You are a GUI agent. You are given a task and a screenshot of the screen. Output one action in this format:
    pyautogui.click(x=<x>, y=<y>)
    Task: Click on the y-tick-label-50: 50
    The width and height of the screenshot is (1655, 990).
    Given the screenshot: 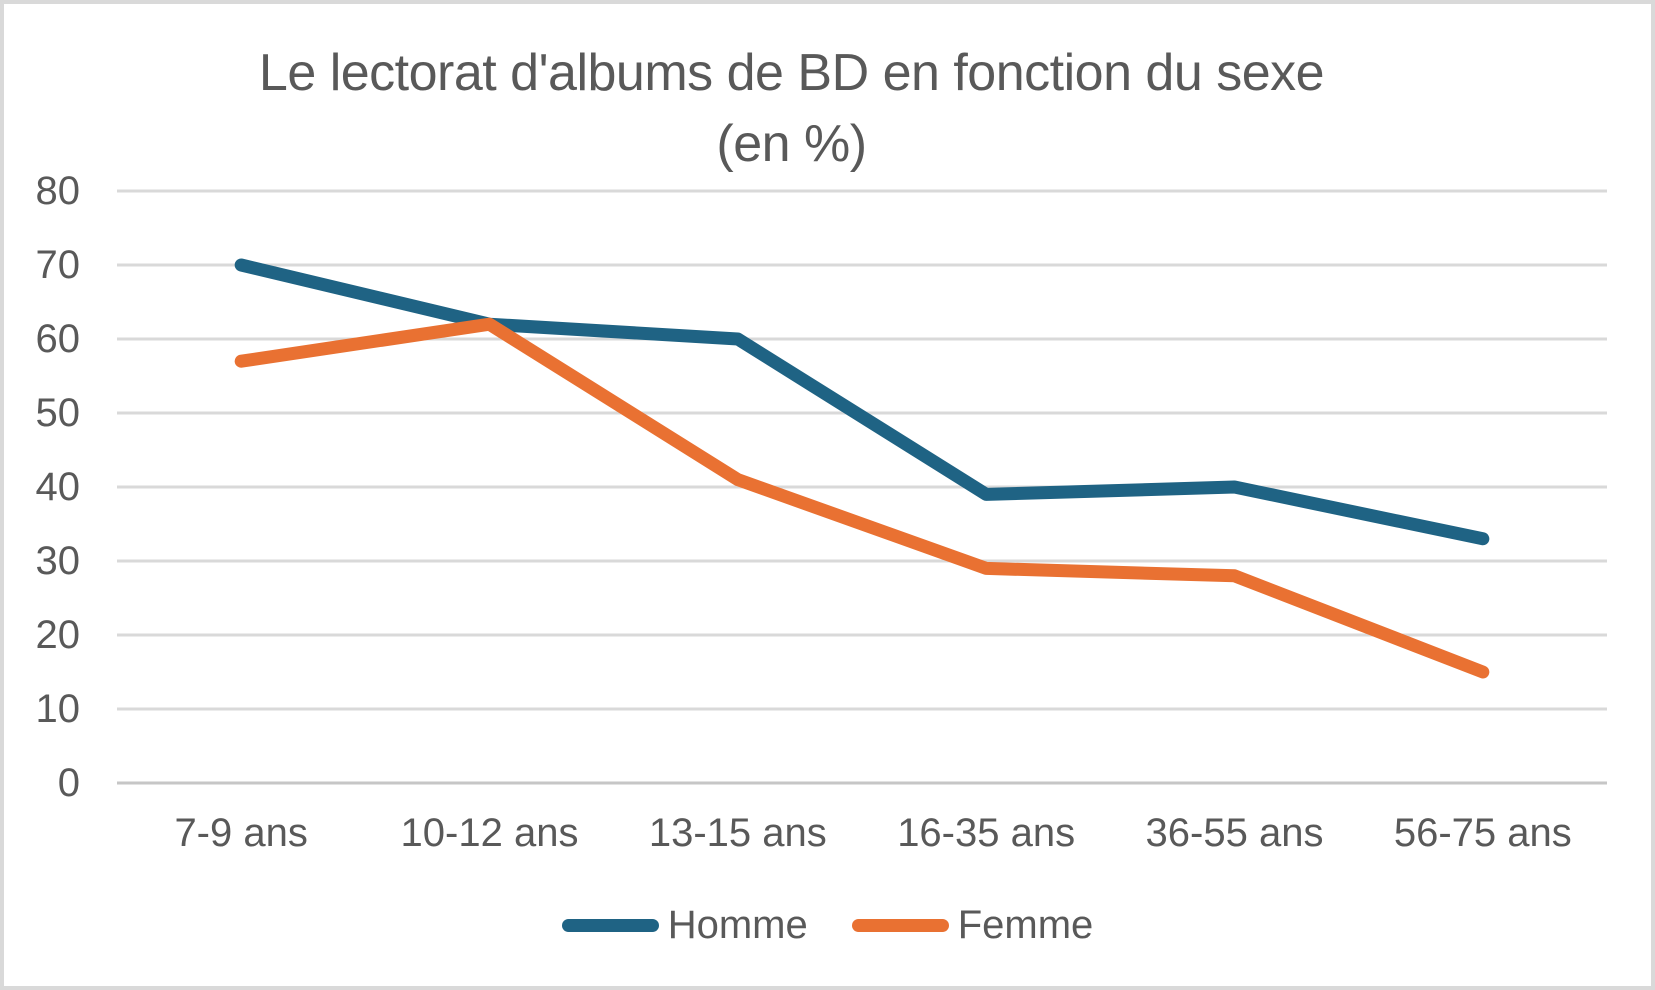 What is the action you would take?
    pyautogui.click(x=58, y=413)
    